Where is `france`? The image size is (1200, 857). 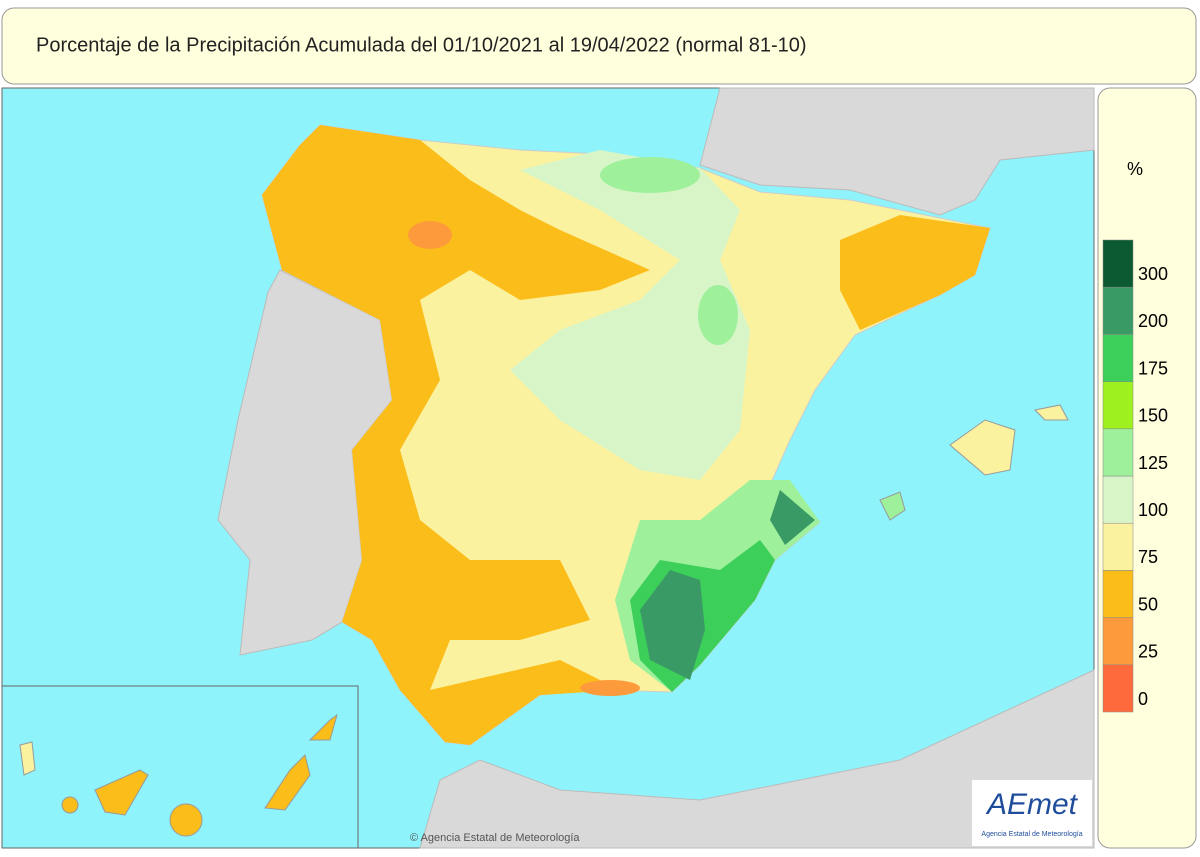 france is located at coordinates (897, 151).